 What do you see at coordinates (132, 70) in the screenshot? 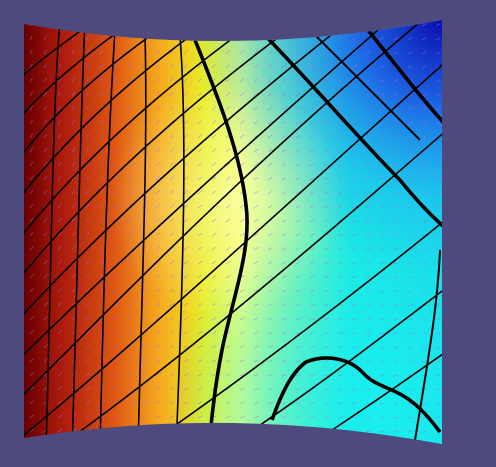
I see `streamline` at bounding box center [132, 70].